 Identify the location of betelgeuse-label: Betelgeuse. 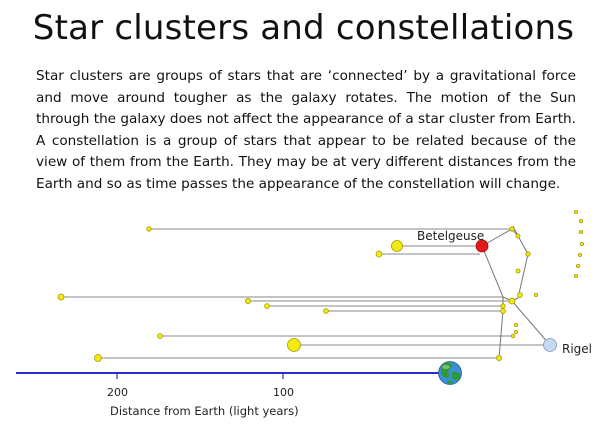
(450, 236).